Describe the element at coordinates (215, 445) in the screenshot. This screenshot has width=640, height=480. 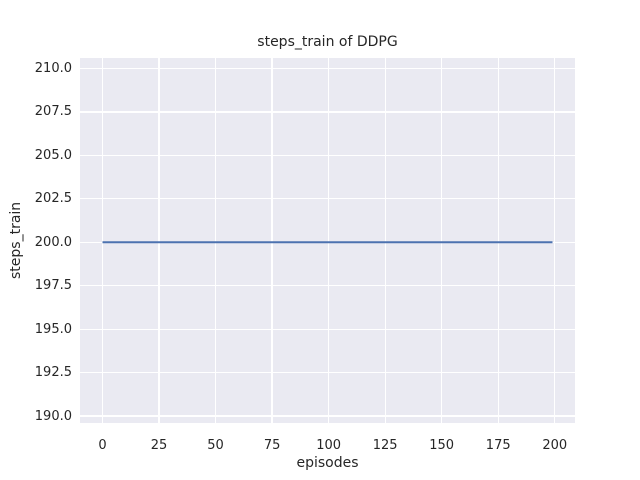
I see `x-tick-label: 50` at that location.